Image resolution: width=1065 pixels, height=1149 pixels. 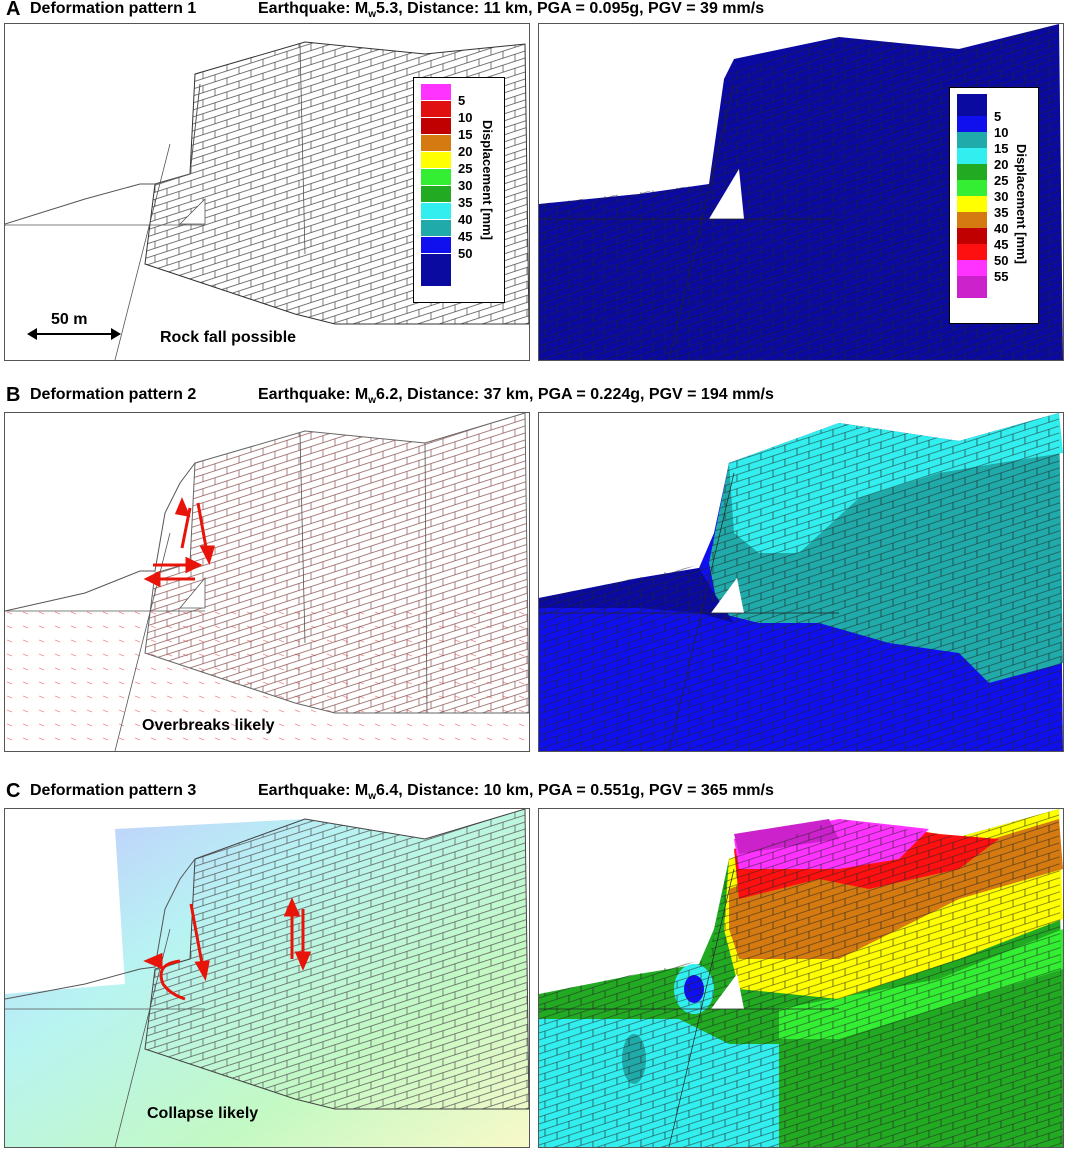 I want to click on panel-b-annotation: Overbreaks likely, so click(x=208, y=725).